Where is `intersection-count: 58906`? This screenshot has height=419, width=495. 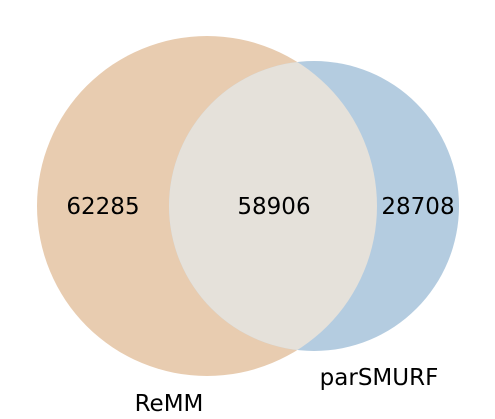 intersection-count: 58906 is located at coordinates (273, 207).